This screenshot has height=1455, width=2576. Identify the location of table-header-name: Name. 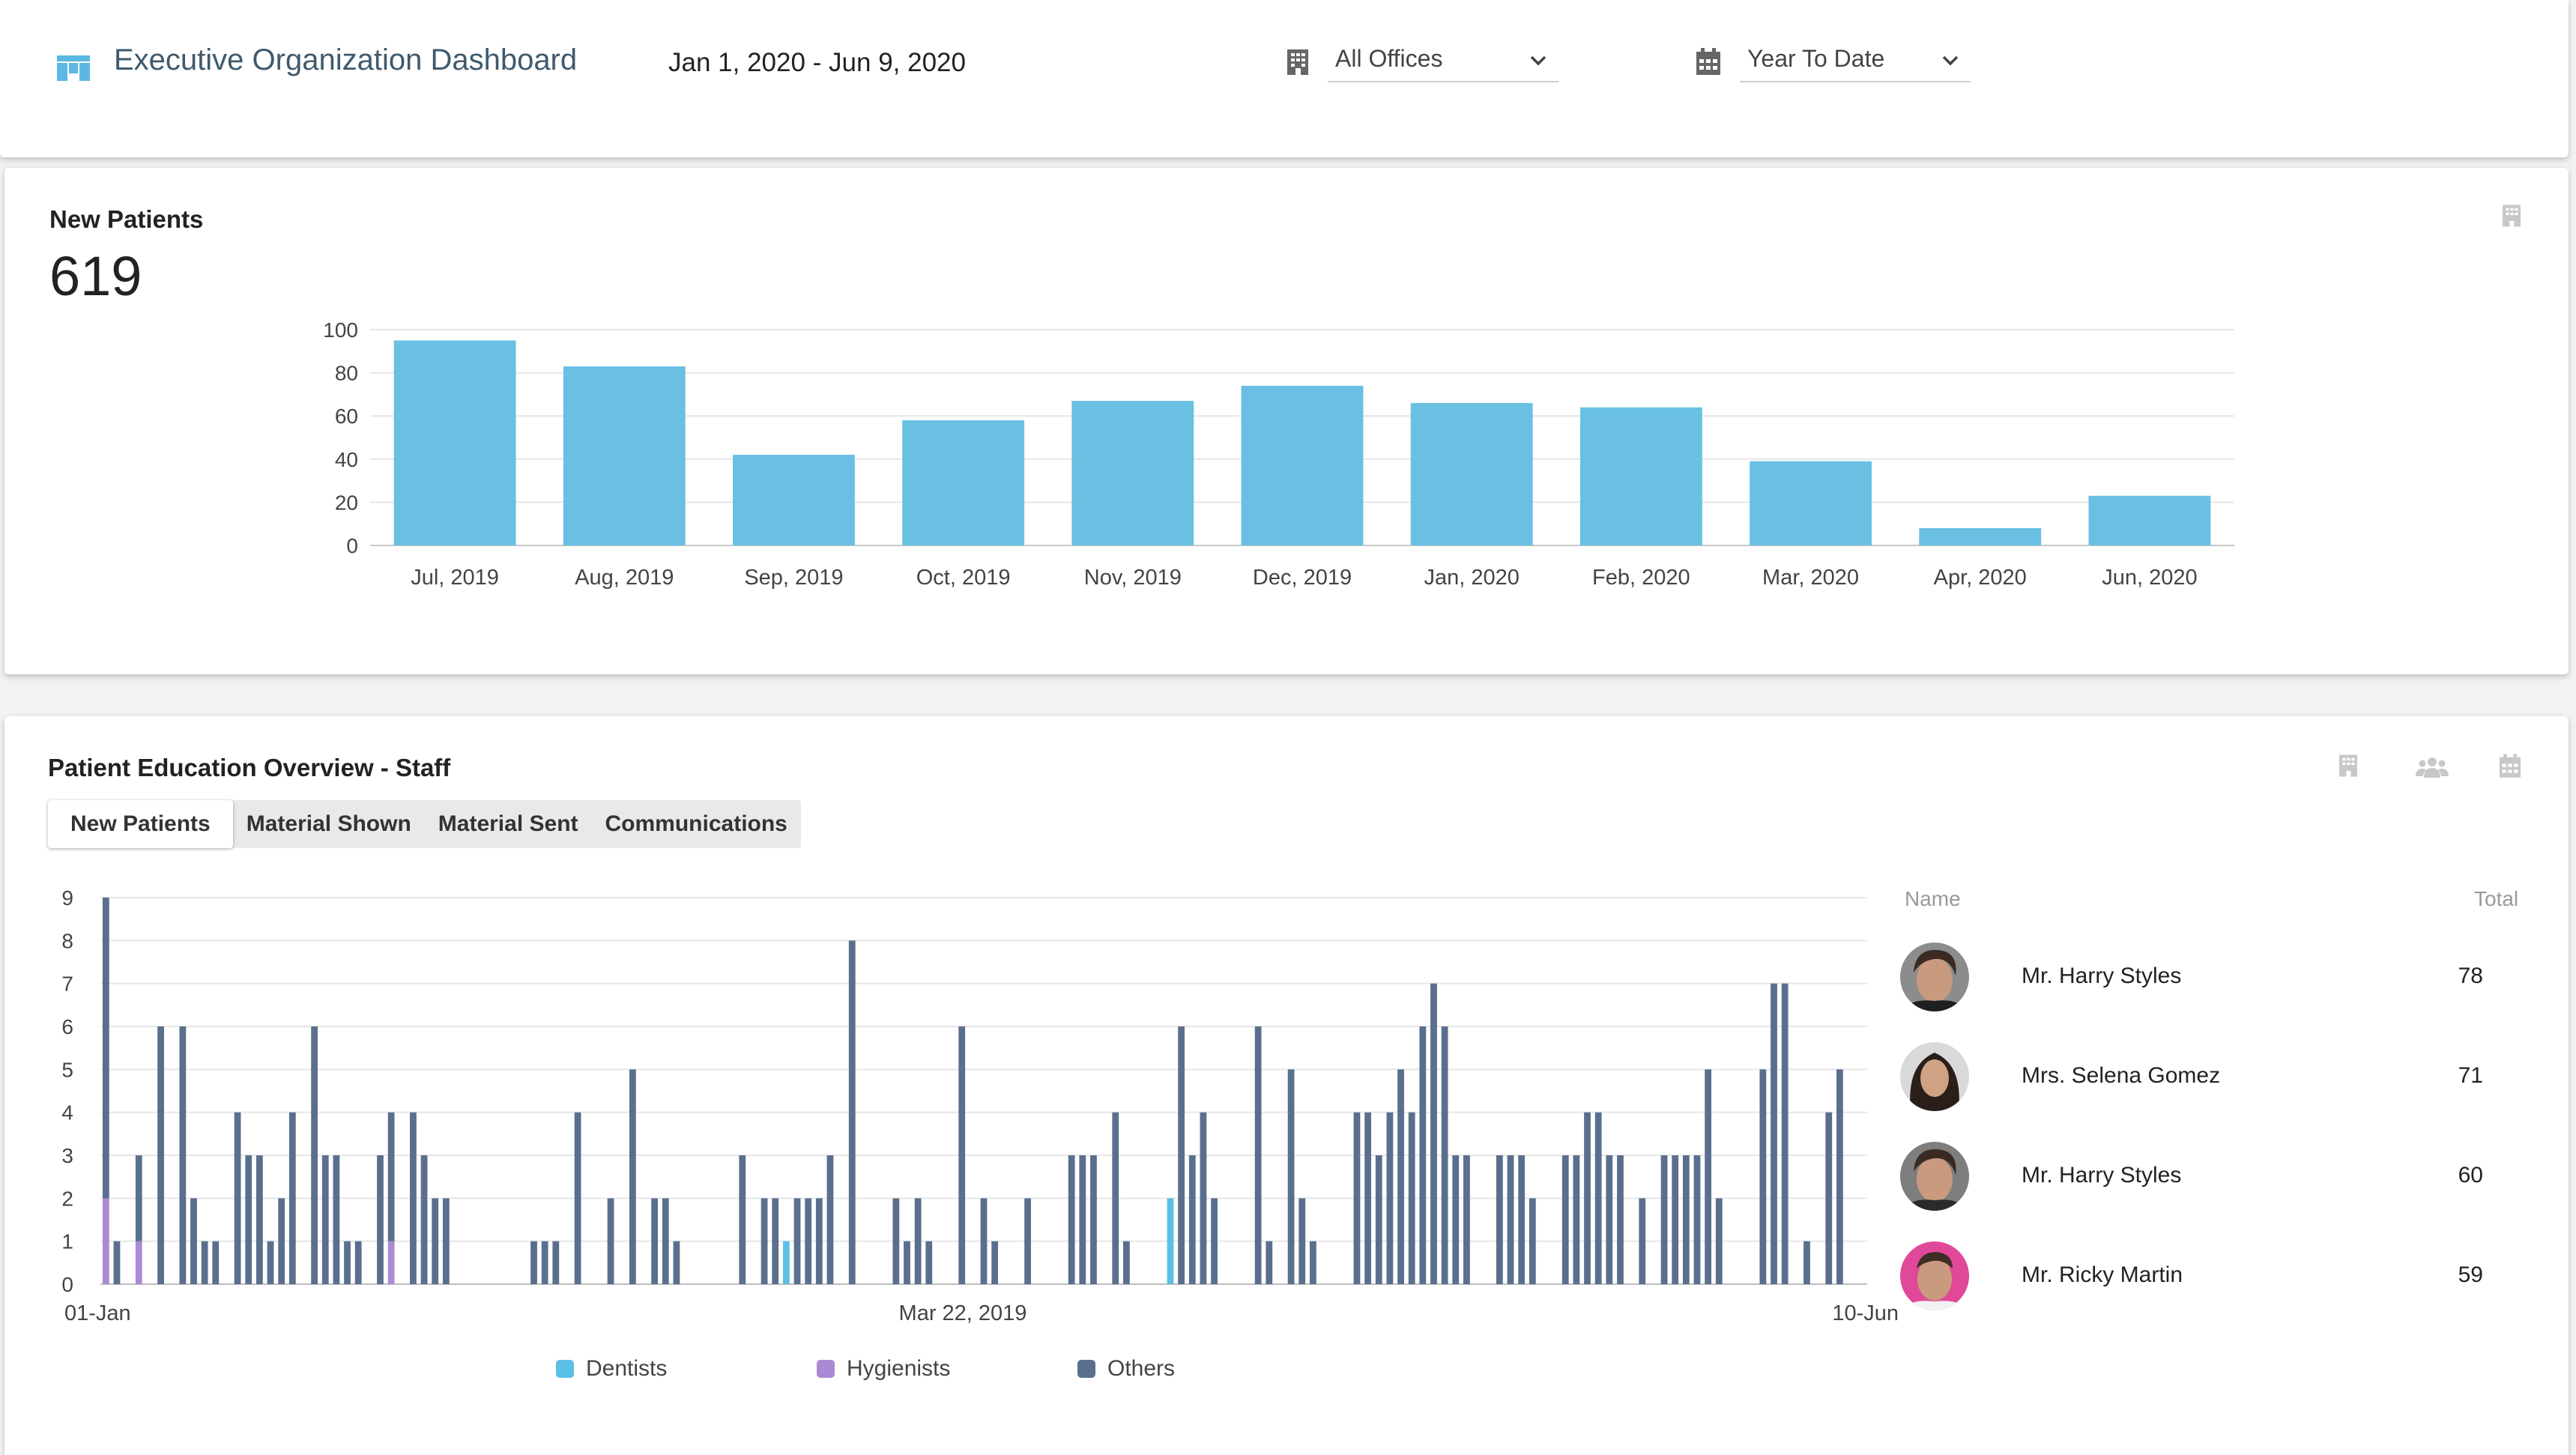
(1933, 898).